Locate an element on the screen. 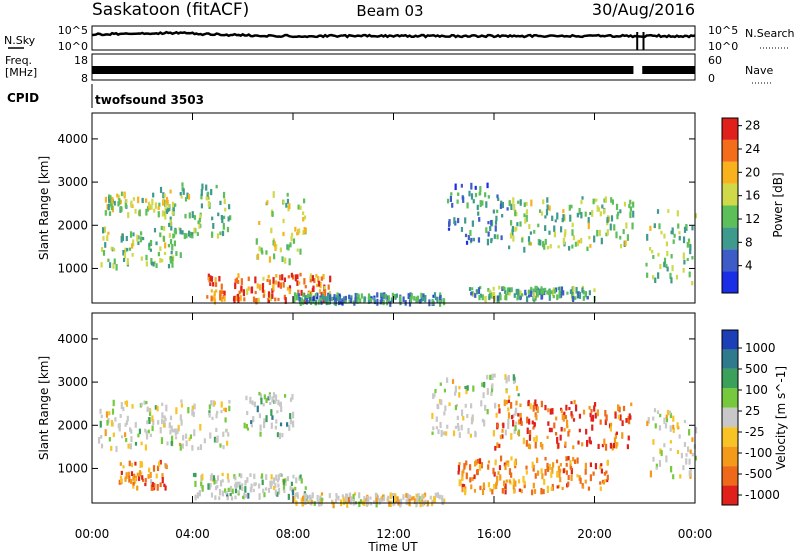 This screenshot has width=800, height=558. y-tick-label: 1000 is located at coordinates (72, 268).